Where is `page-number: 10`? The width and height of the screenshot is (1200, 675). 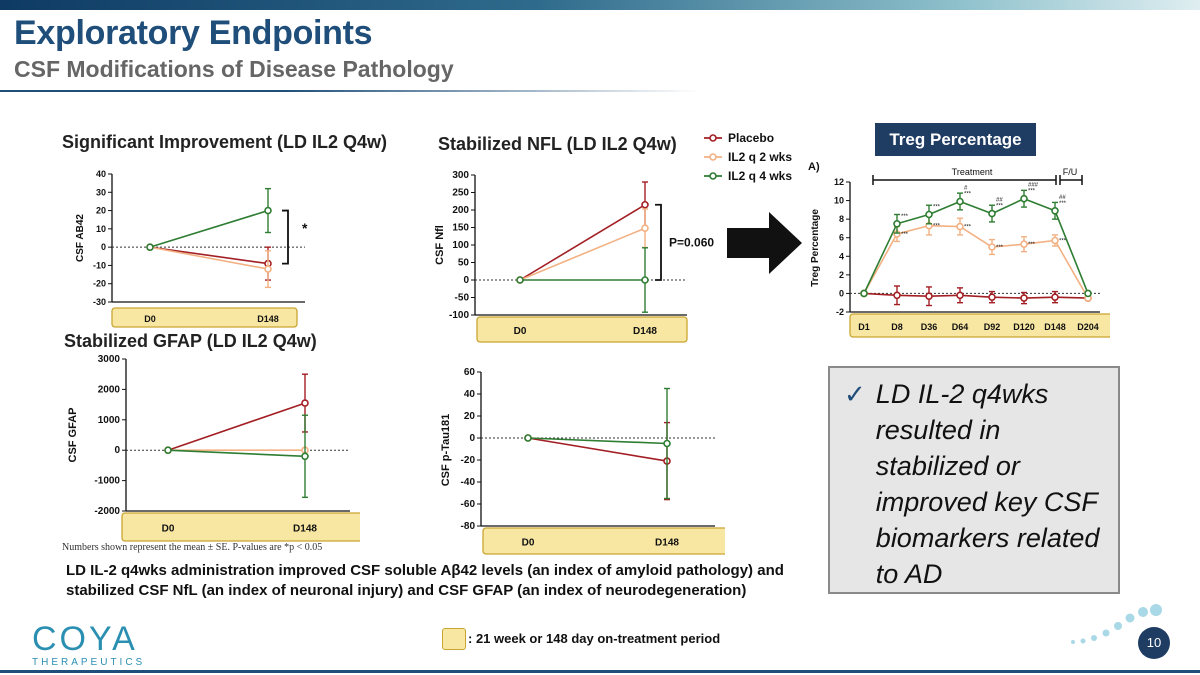
page-number: 10 is located at coordinates (1154, 643).